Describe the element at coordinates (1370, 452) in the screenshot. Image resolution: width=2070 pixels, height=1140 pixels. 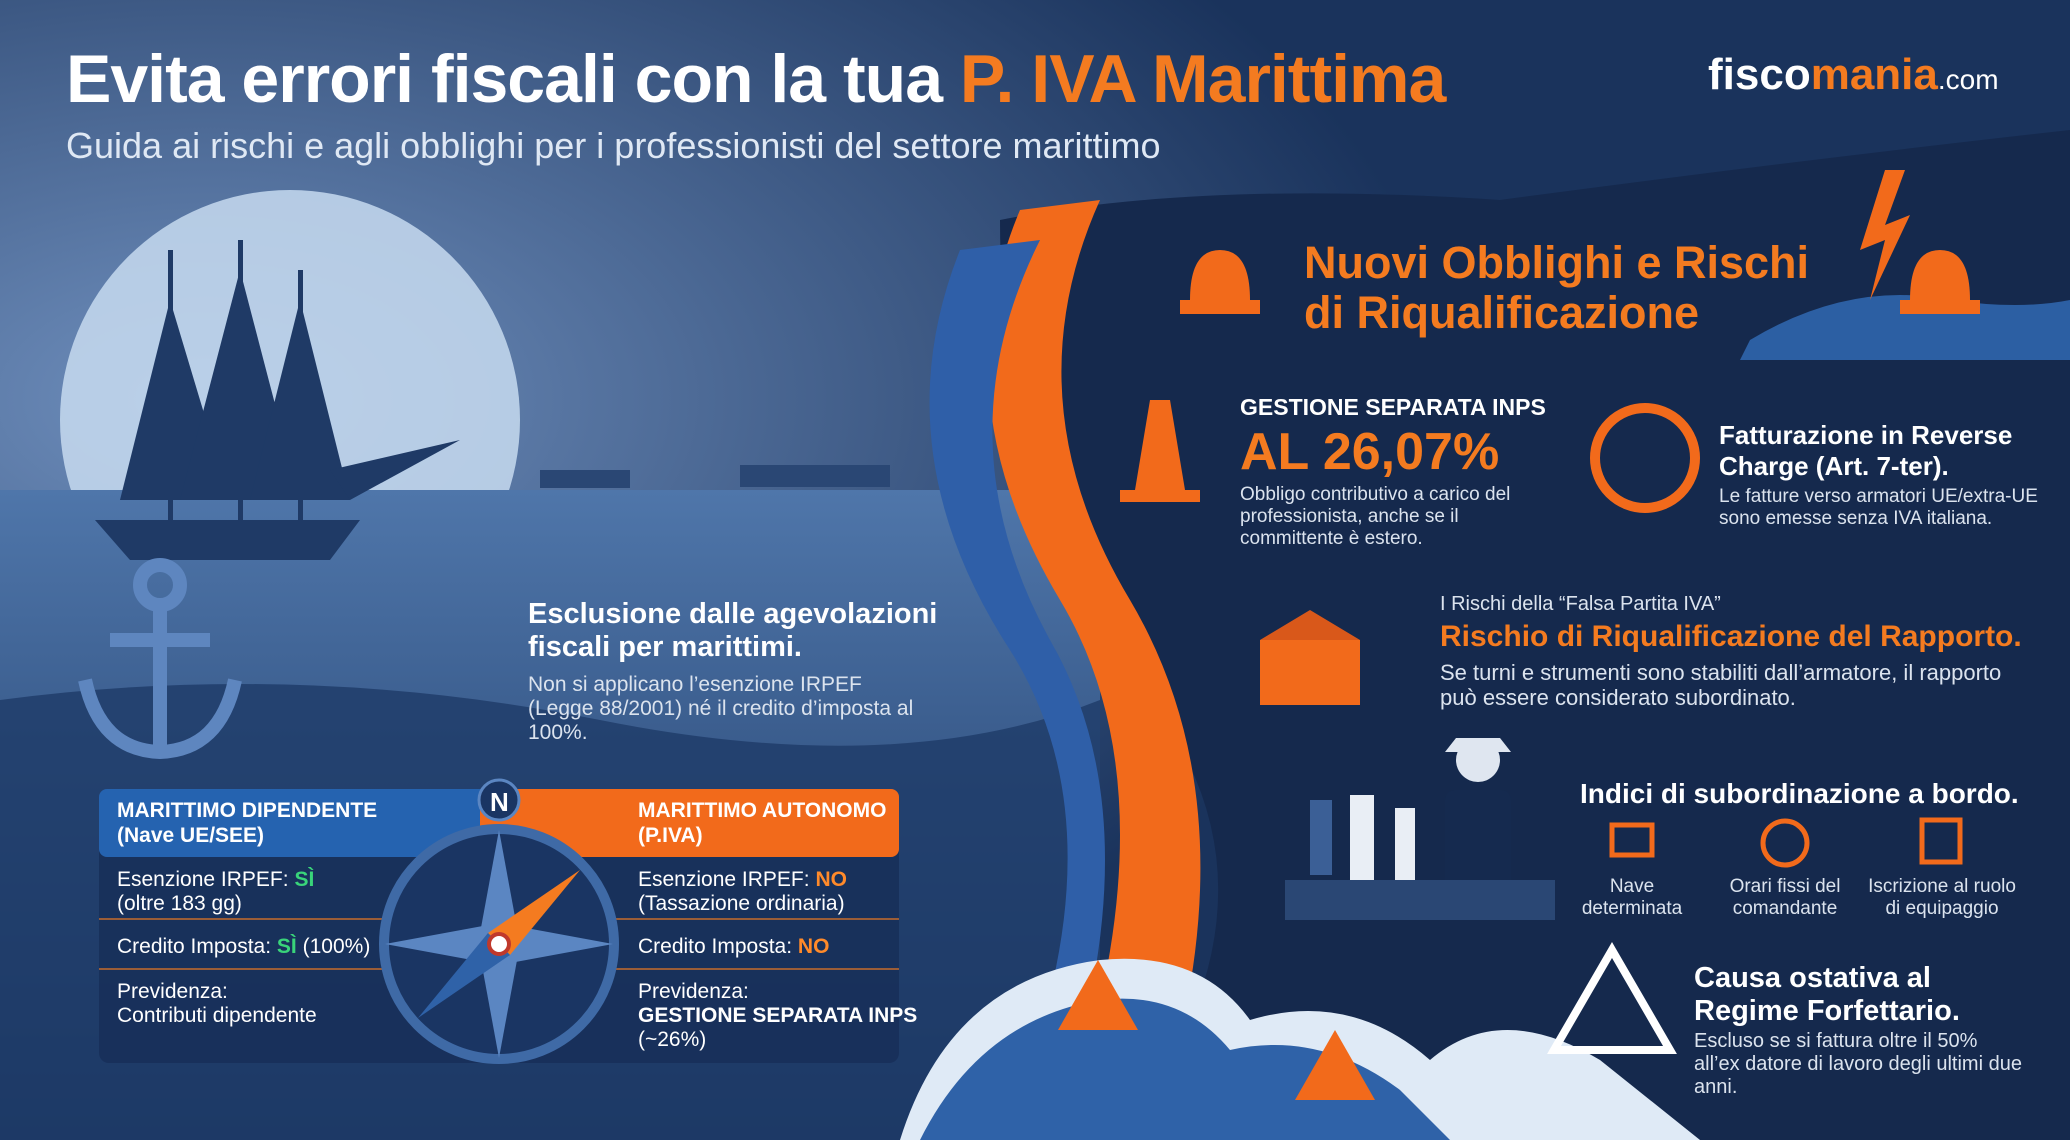
I see `inps-value: AL 26,07%` at that location.